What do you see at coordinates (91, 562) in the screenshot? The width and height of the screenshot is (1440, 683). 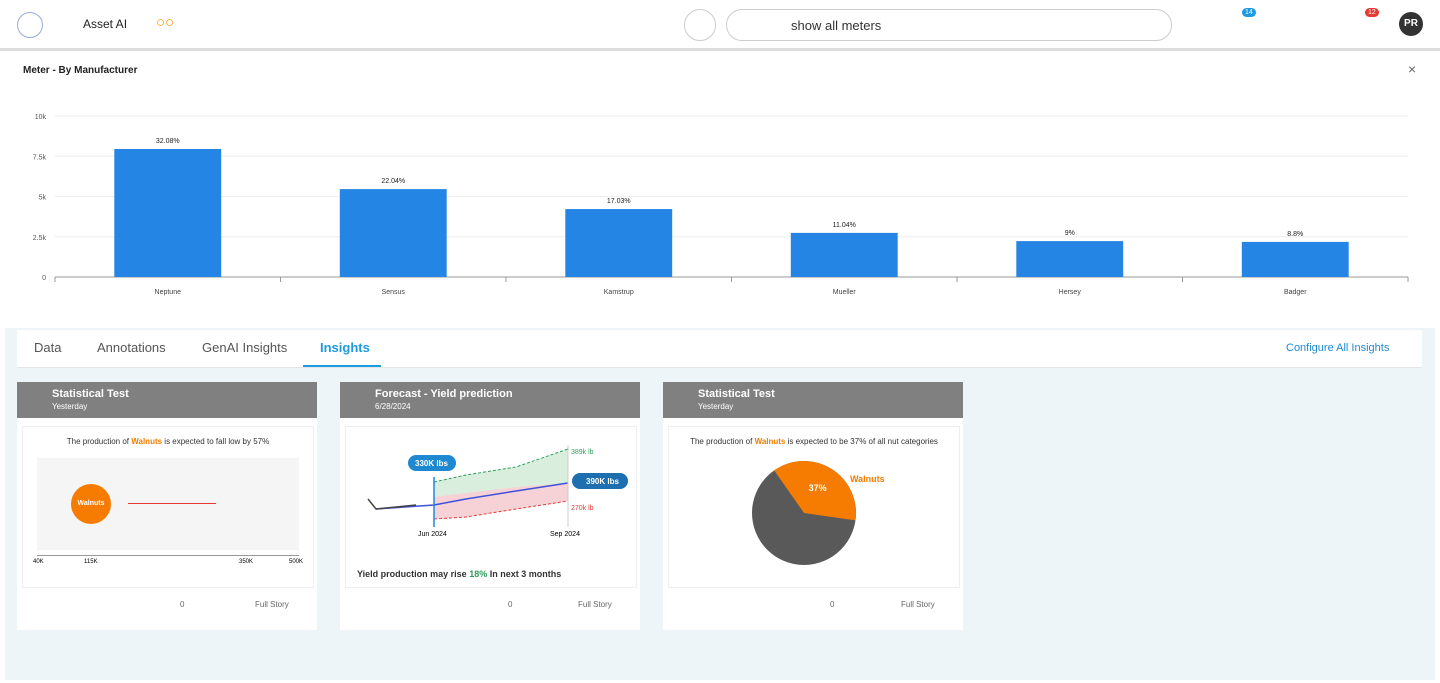 I see `axis-label: 115K` at bounding box center [91, 562].